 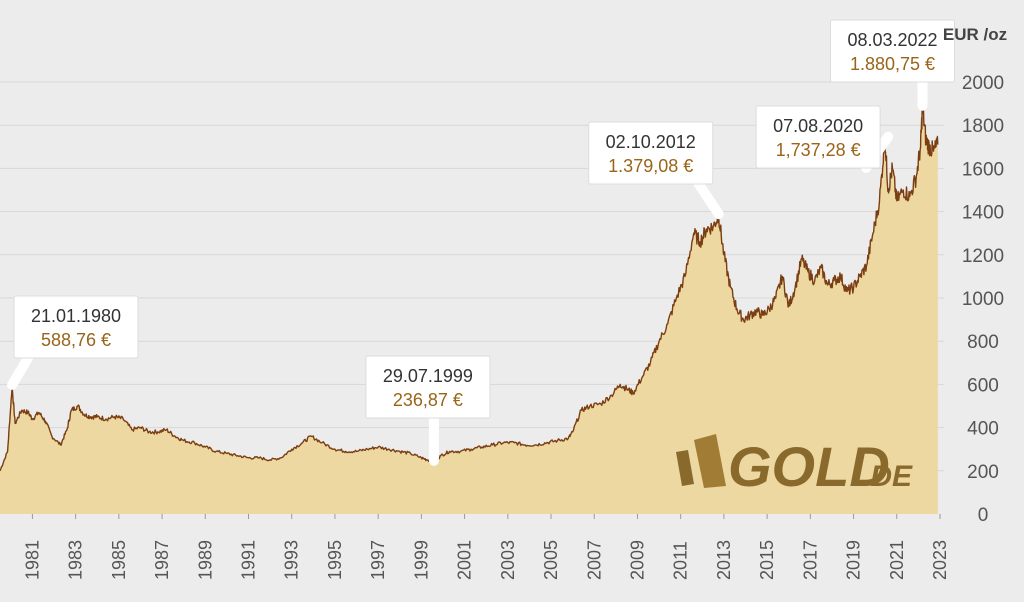 I want to click on callout-price: 1.379,08 €, so click(x=650, y=166).